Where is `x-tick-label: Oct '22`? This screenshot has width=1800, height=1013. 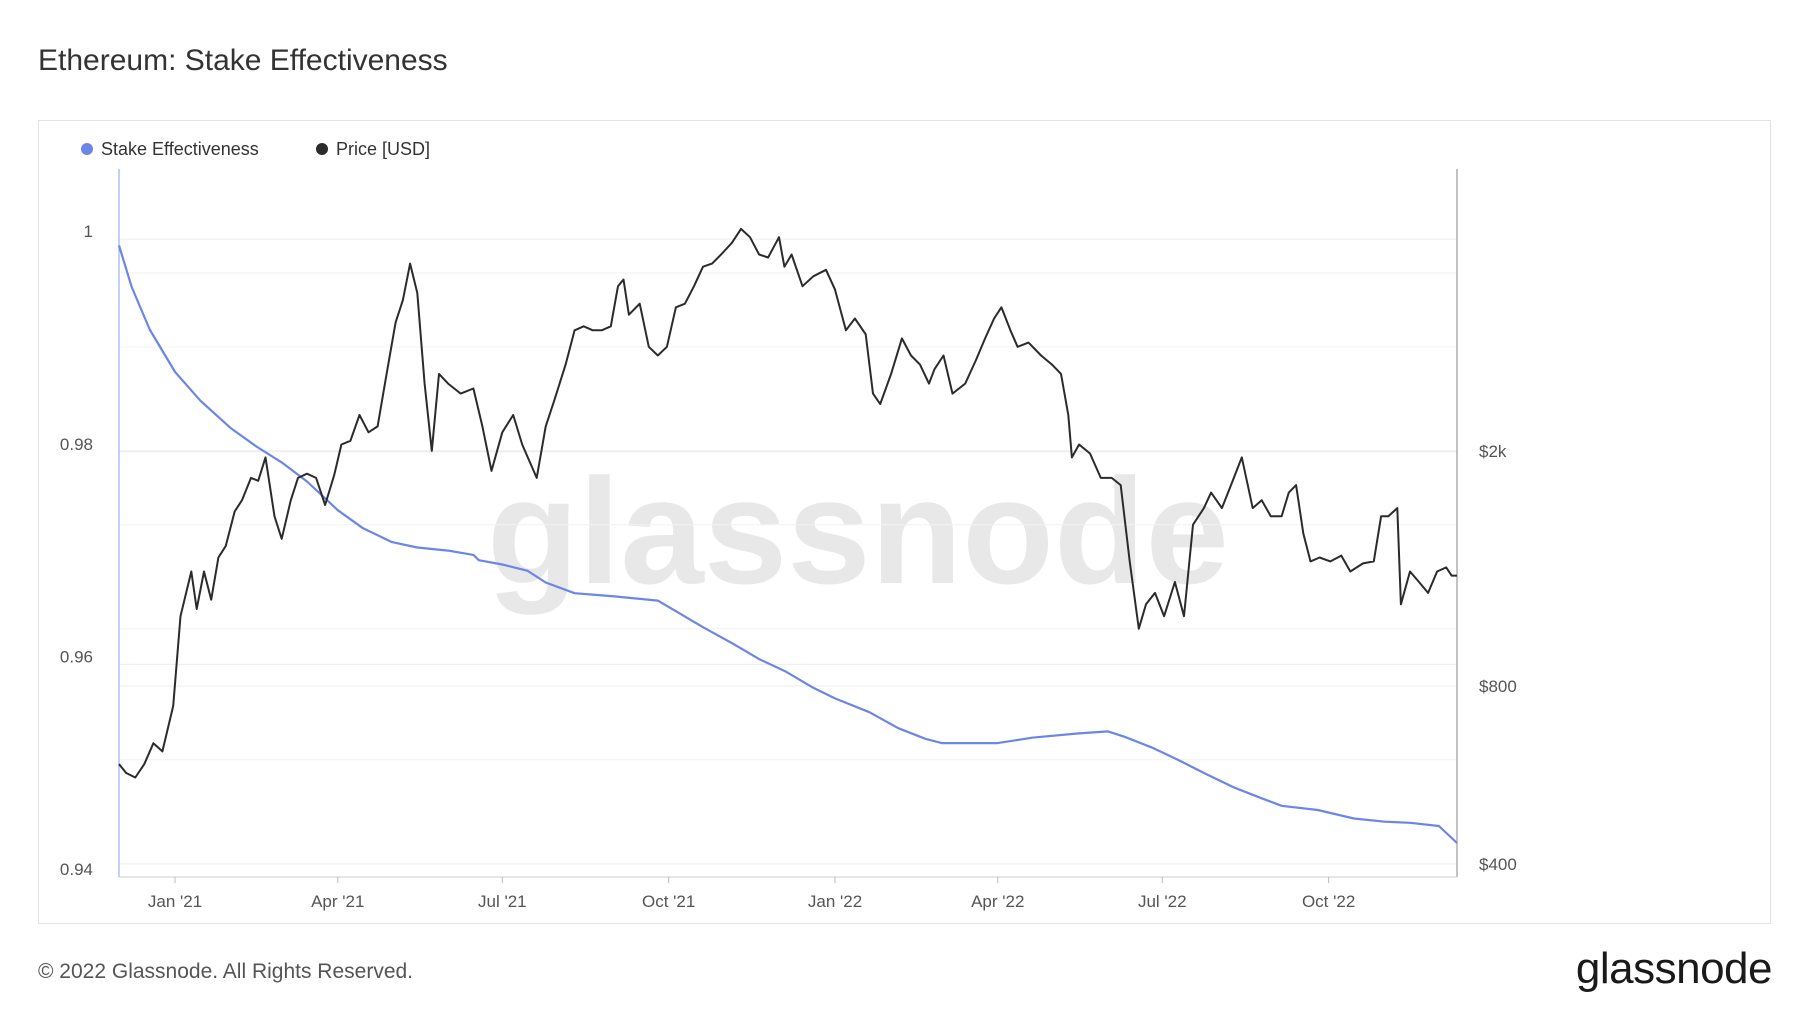 x-tick-label: Oct '22 is located at coordinates (1328, 901).